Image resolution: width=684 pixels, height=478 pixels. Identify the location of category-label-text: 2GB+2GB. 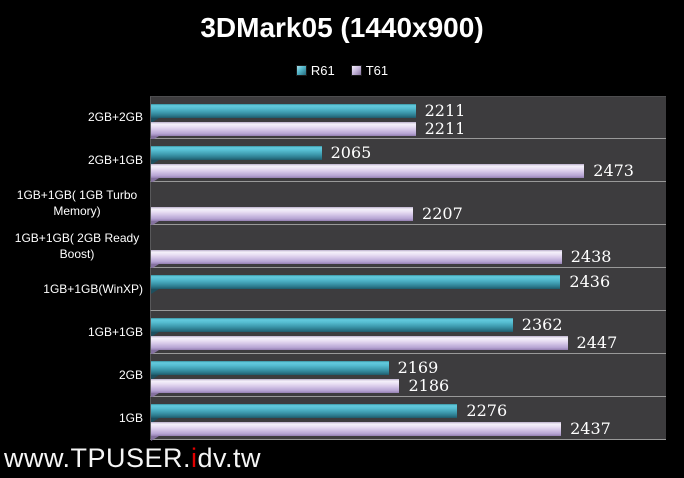
(115, 116).